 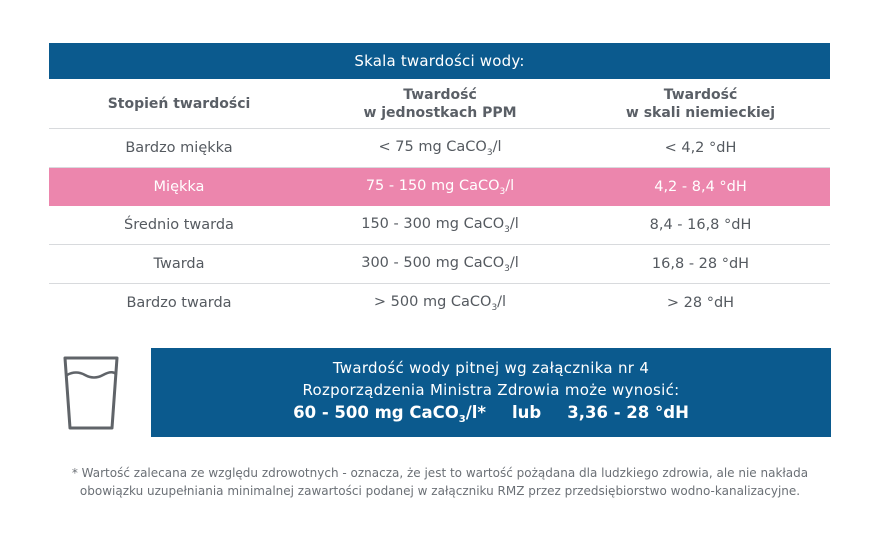 What do you see at coordinates (439, 61) in the screenshot?
I see `table-title: Skala twardości wody:` at bounding box center [439, 61].